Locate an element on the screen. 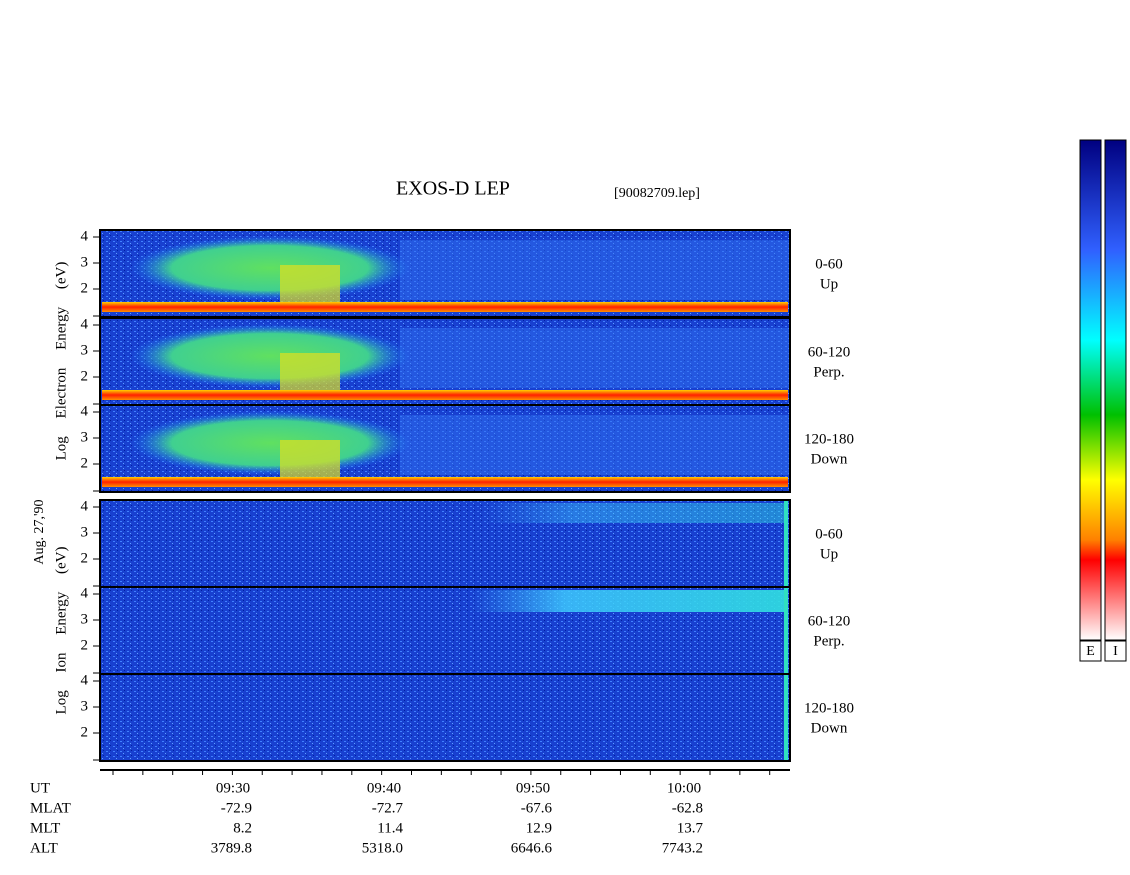 Image resolution: width=1130 pixels, height=875 pixels. row-value: 09:50 is located at coordinates (533, 788).